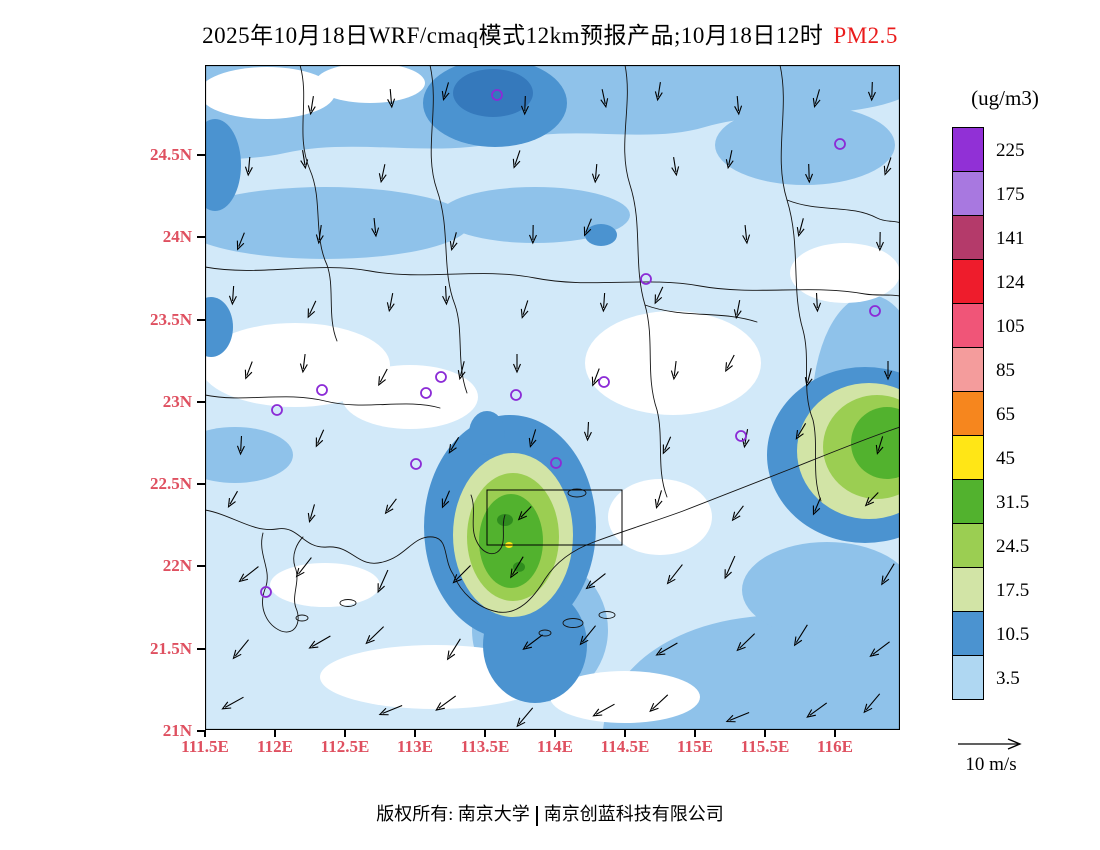 The height and width of the screenshot is (850, 1100). Describe the element at coordinates (177, 237) in the screenshot. I see `lat-tick-label: 24N` at that location.